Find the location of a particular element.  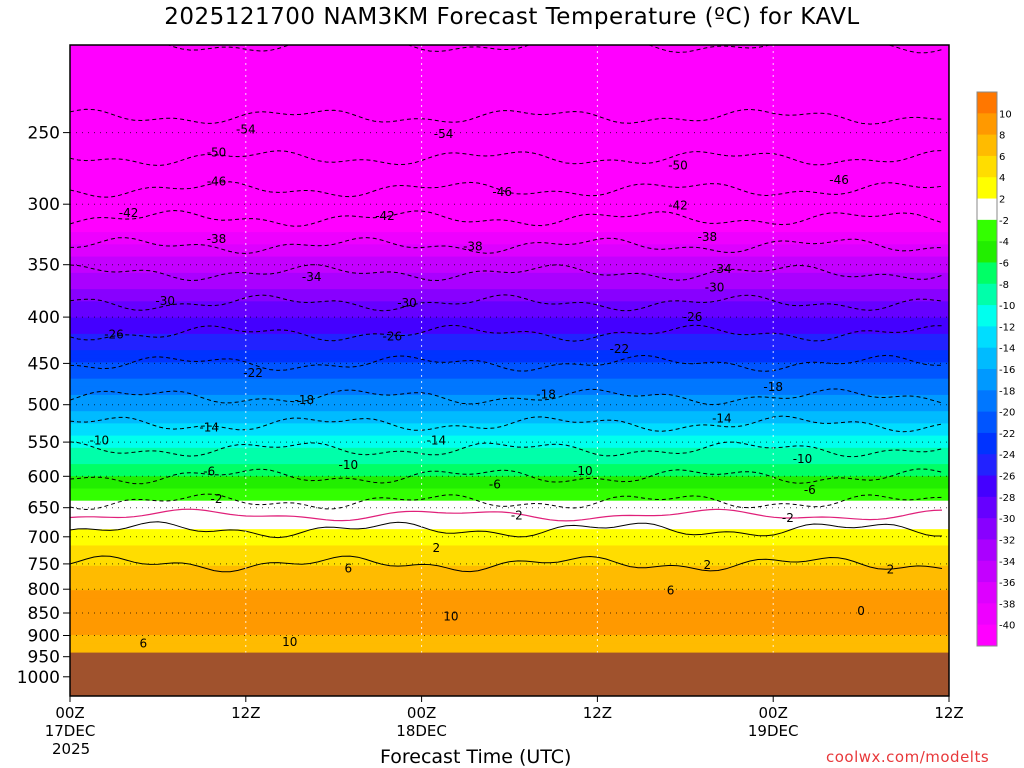

y-tick-label: 400 is located at coordinates (44, 318).